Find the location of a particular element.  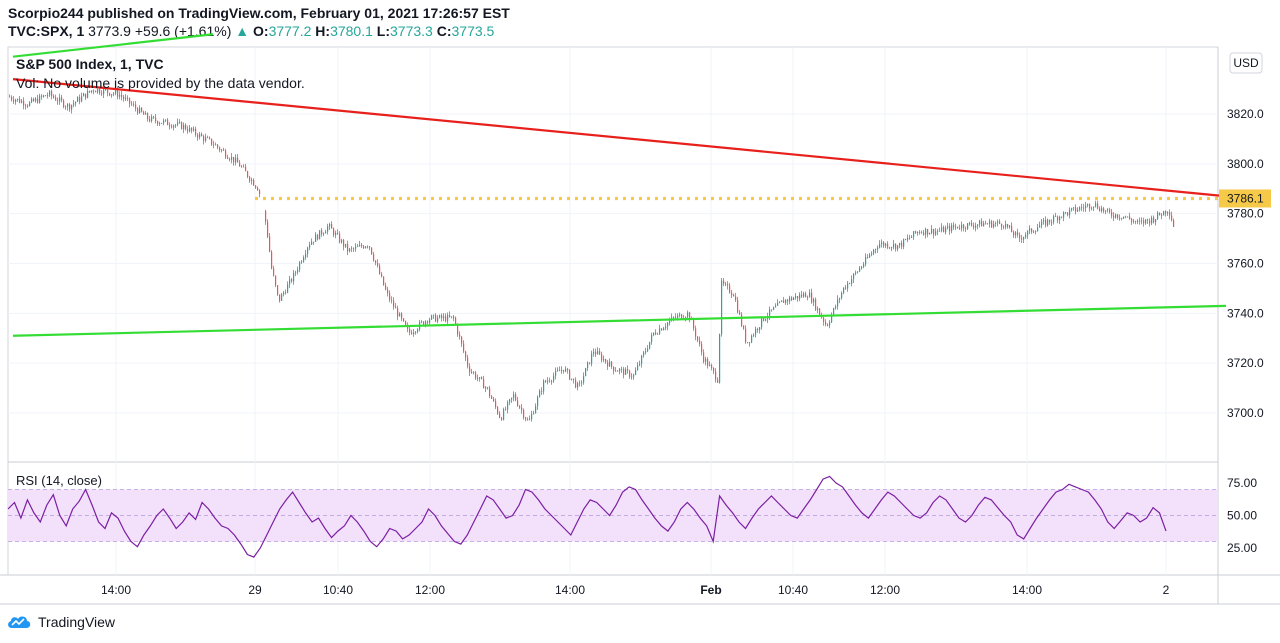

low-label: L: is located at coordinates (383, 31).